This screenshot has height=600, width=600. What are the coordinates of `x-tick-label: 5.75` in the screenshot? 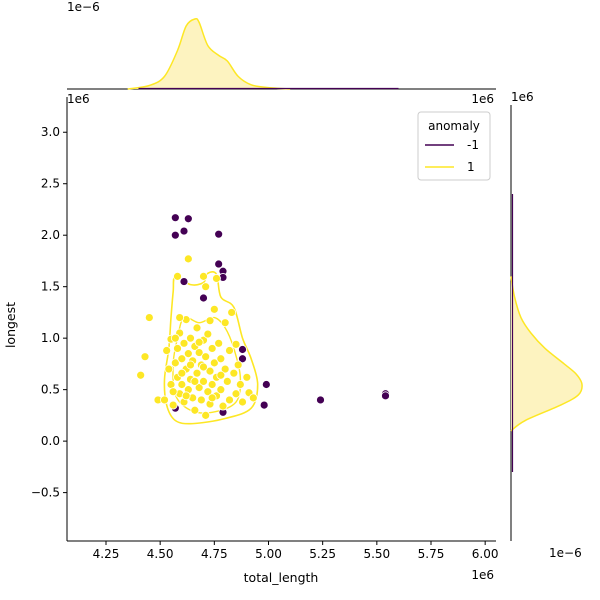 It's located at (431, 554).